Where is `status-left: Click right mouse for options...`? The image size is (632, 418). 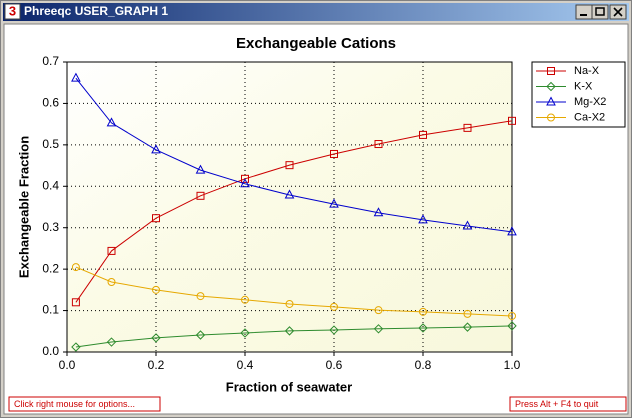
status-left: Click right mouse for options... is located at coordinates (74, 404).